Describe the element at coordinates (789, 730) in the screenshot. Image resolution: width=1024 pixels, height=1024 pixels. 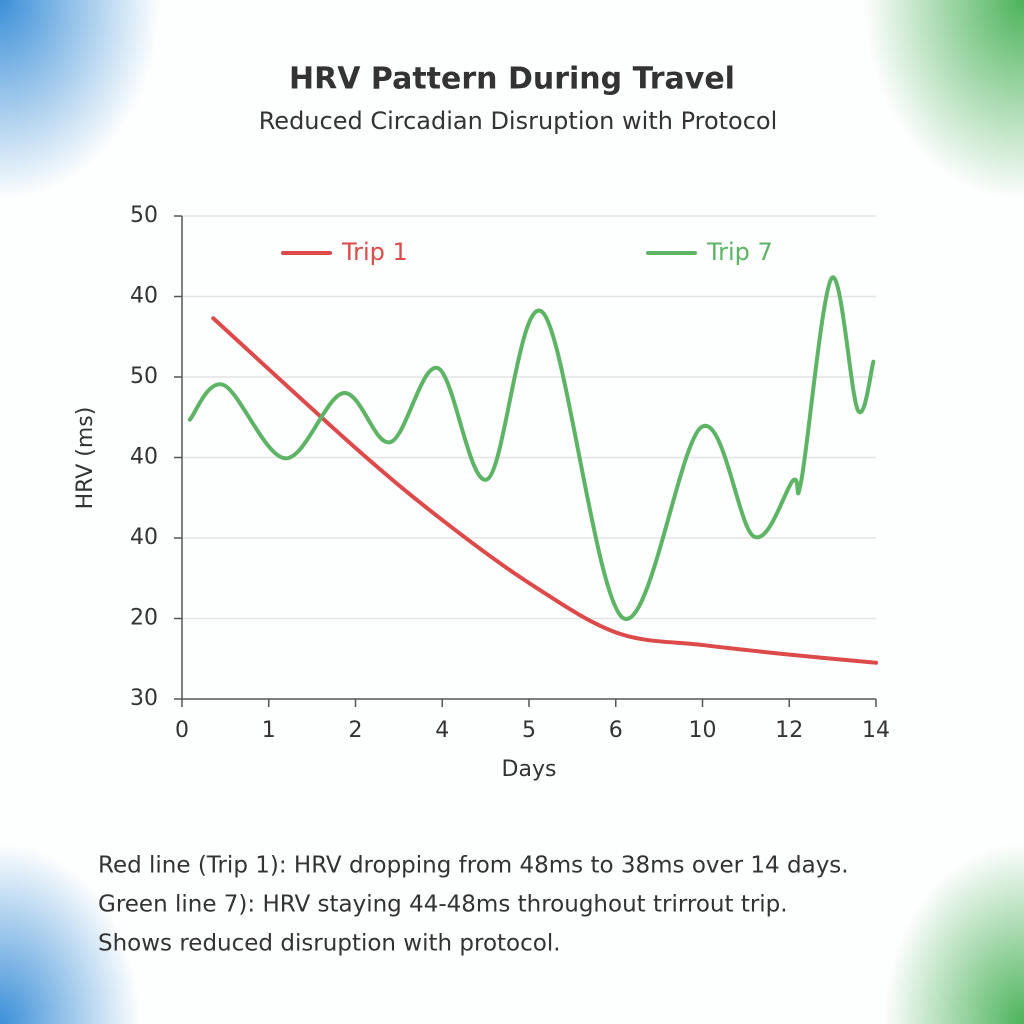
I see `x-tick-label: 12` at that location.